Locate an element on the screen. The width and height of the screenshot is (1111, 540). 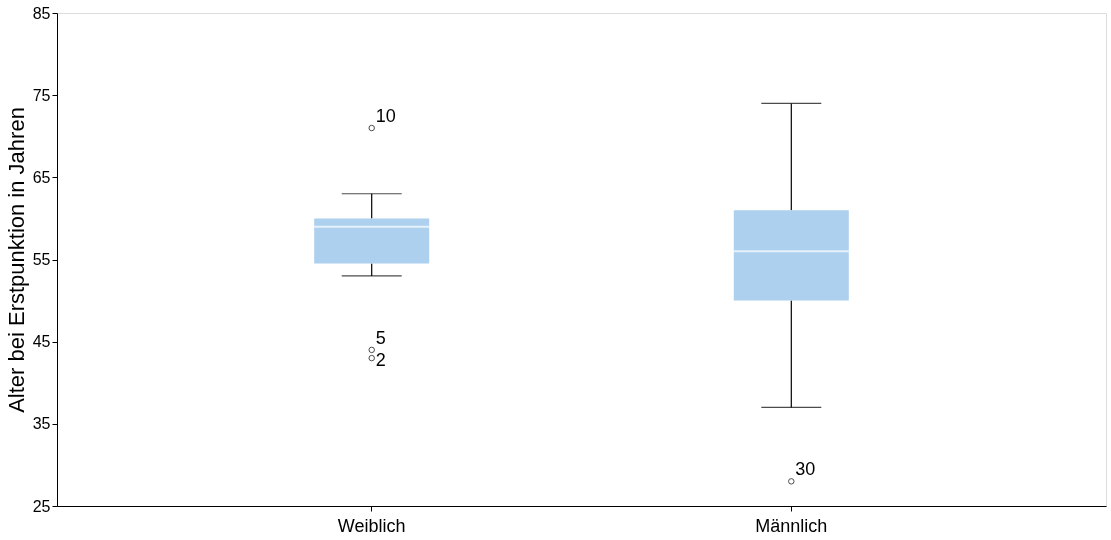
y-tick-label: 45 is located at coordinates (41, 342).